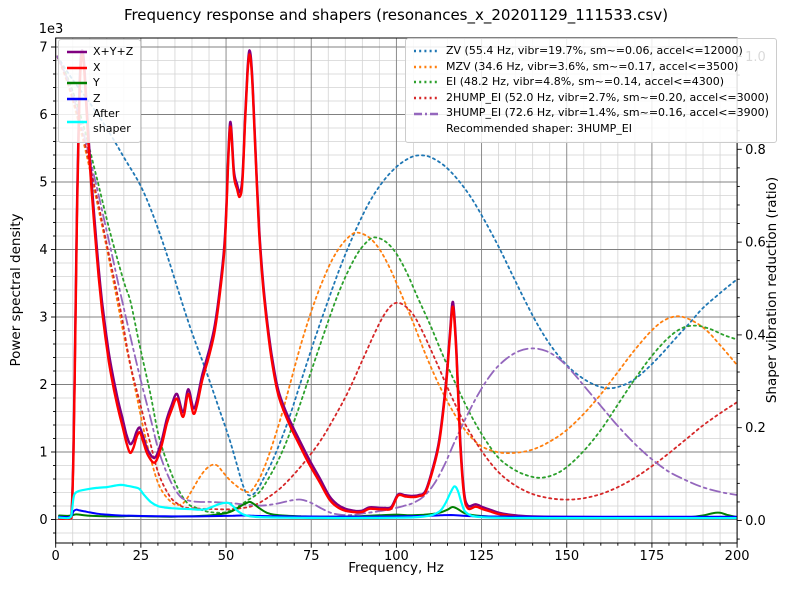 Image resolution: width=800 pixels, height=600 pixels. What do you see at coordinates (398, 501) in the screenshot?
I see `series-after-shaper` at bounding box center [398, 501].